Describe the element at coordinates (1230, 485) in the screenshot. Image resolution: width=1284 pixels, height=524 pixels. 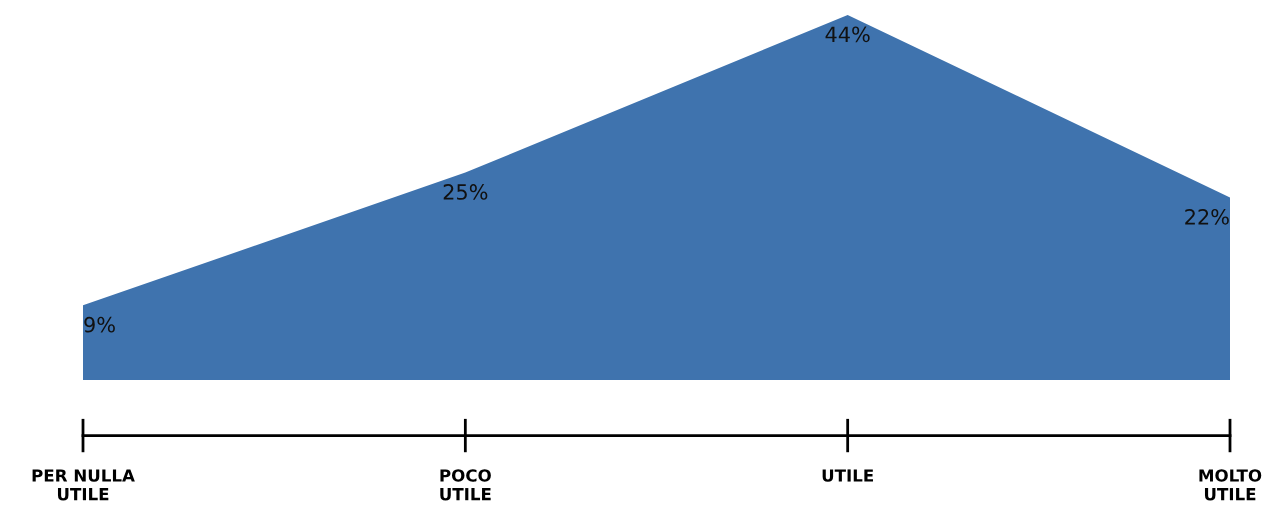
I see `x-tick-label: MOLTO UTILE` at that location.